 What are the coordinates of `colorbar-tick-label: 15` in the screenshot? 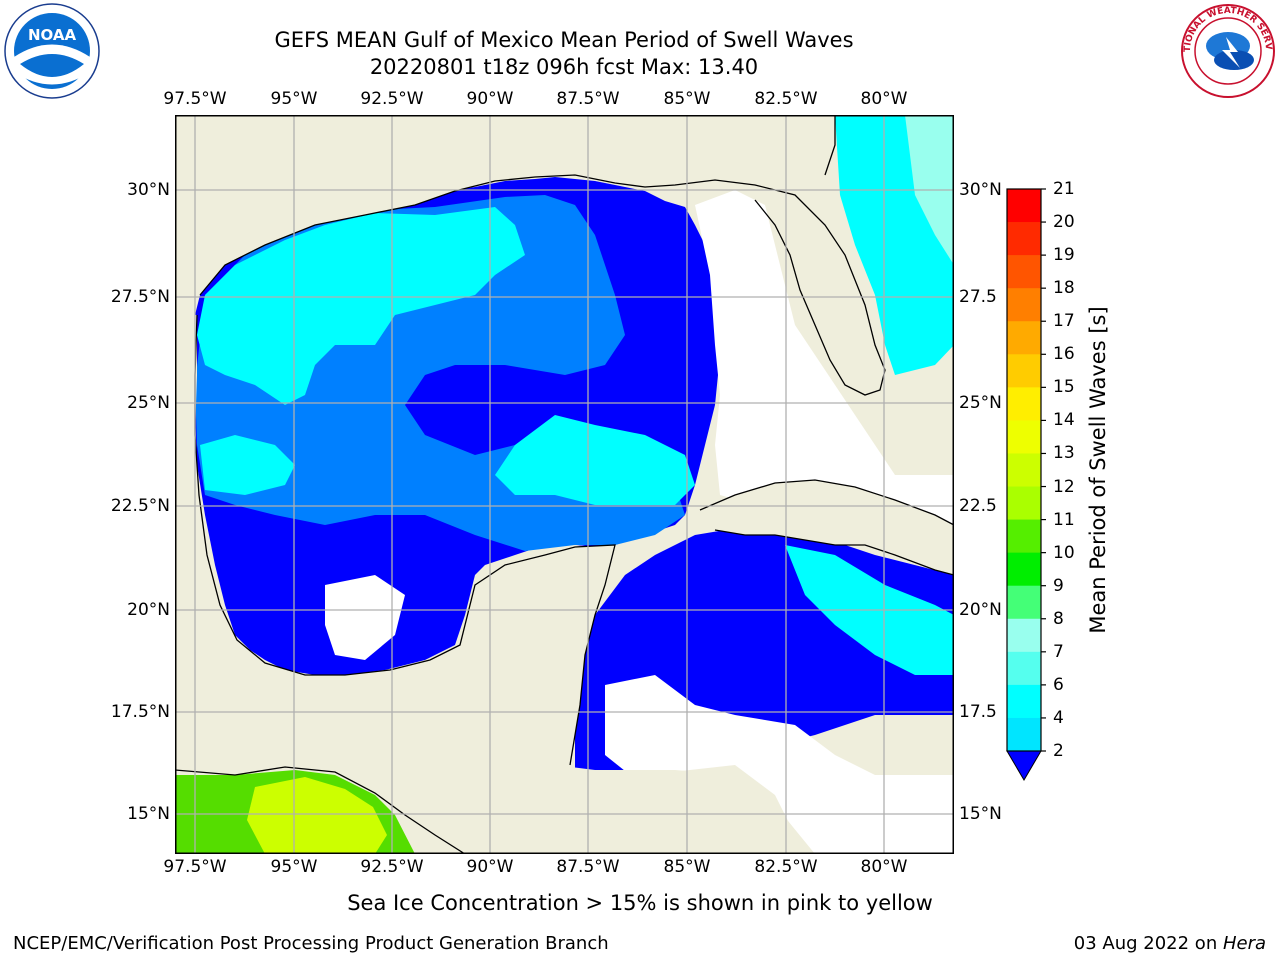 It's located at (1064, 387).